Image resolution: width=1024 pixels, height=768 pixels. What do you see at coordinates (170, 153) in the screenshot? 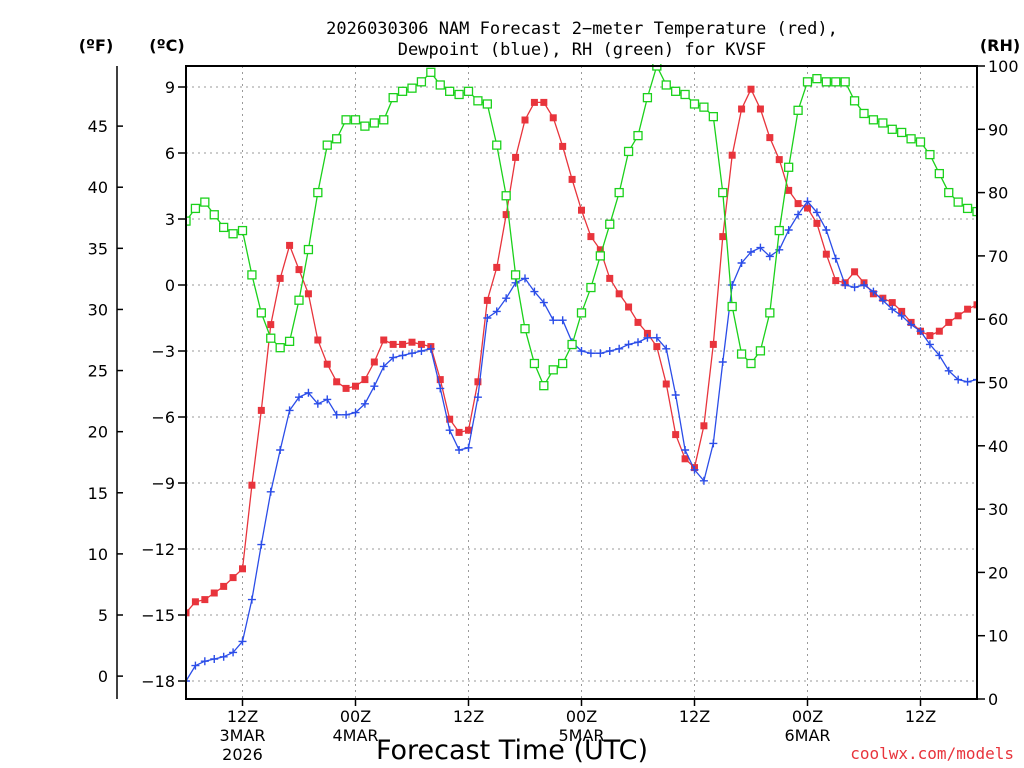
I see `celsius-tick-label: 6` at bounding box center [170, 153].